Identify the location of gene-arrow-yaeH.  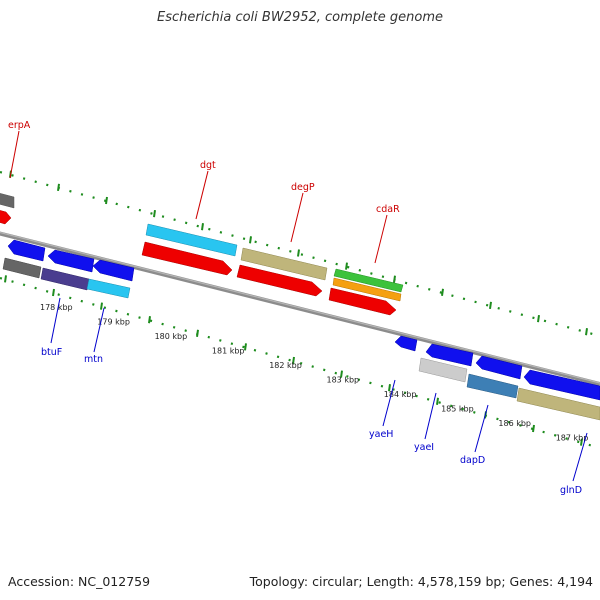
(406, 343).